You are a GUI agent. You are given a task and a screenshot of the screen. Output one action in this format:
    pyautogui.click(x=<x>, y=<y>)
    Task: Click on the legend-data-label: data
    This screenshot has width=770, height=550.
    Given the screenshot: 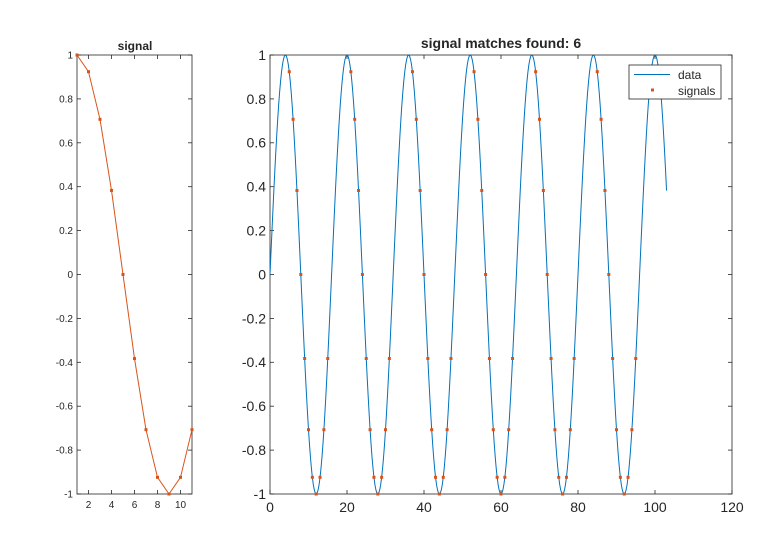 What is the action you would take?
    pyautogui.click(x=690, y=75)
    